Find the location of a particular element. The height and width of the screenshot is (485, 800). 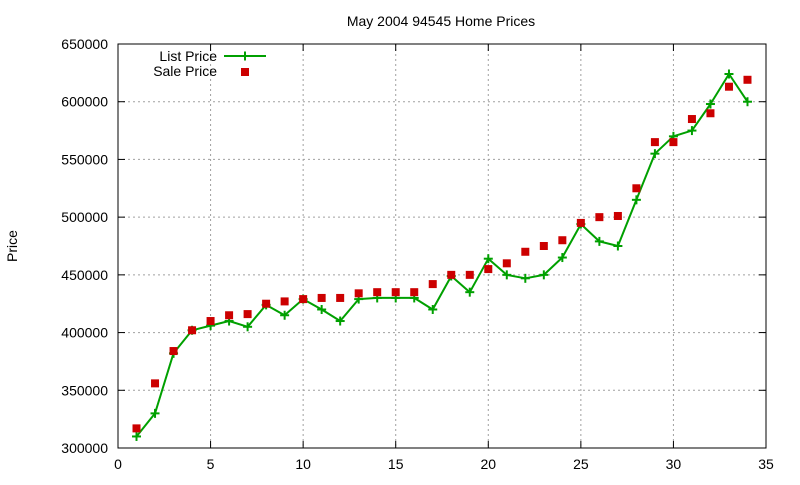

x-tick-label: 5 is located at coordinates (211, 464).